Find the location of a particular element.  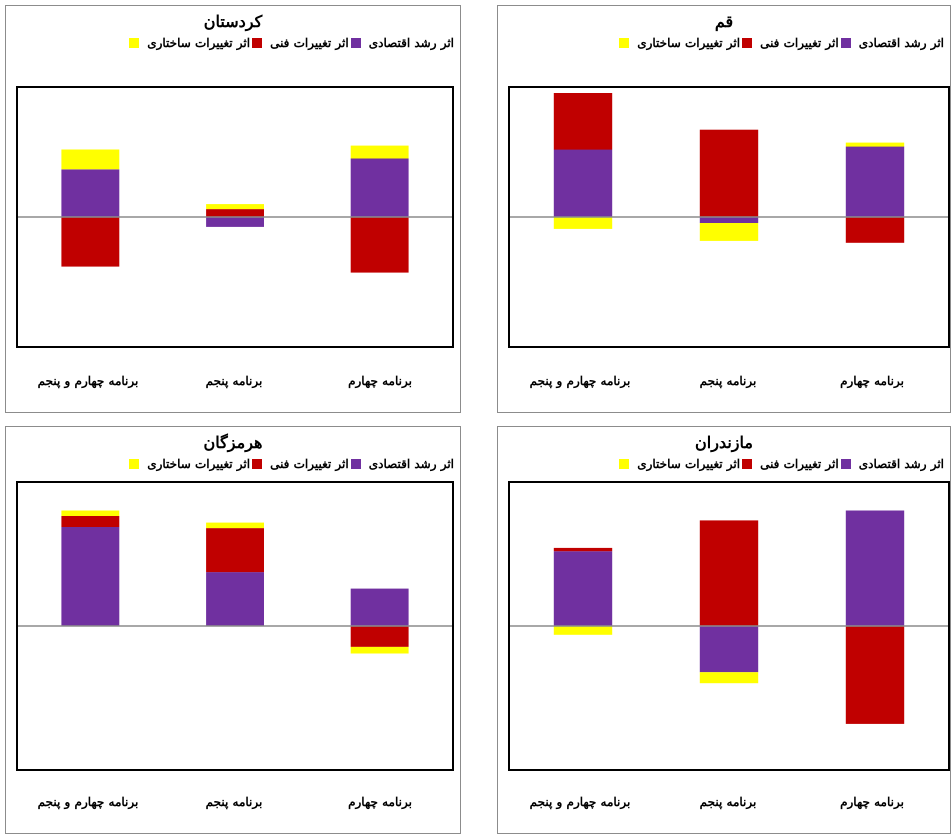

chart-title: کردستان is located at coordinates (233, 21).